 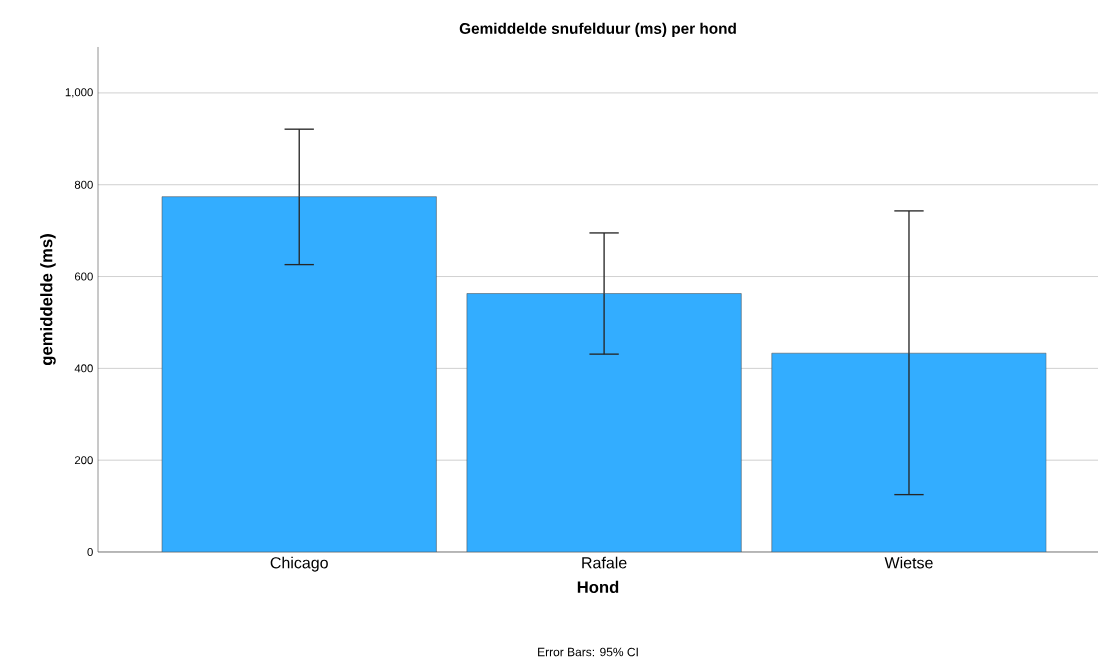 What do you see at coordinates (598, 587) in the screenshot?
I see `x-axis-title: Hond` at bounding box center [598, 587].